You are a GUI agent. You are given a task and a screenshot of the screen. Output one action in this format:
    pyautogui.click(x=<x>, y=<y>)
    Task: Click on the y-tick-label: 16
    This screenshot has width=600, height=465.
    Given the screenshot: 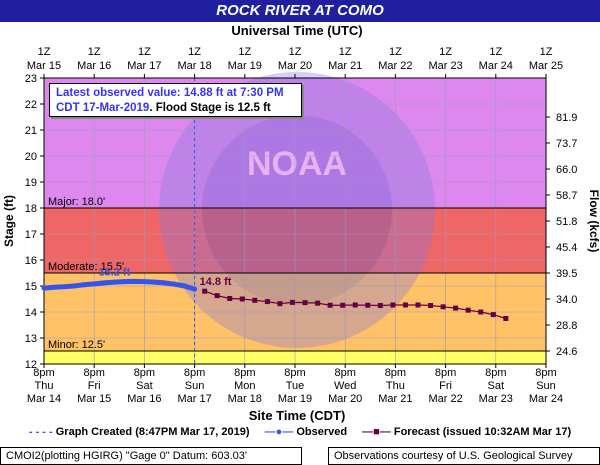 What is the action you would take?
    pyautogui.click(x=31, y=261)
    